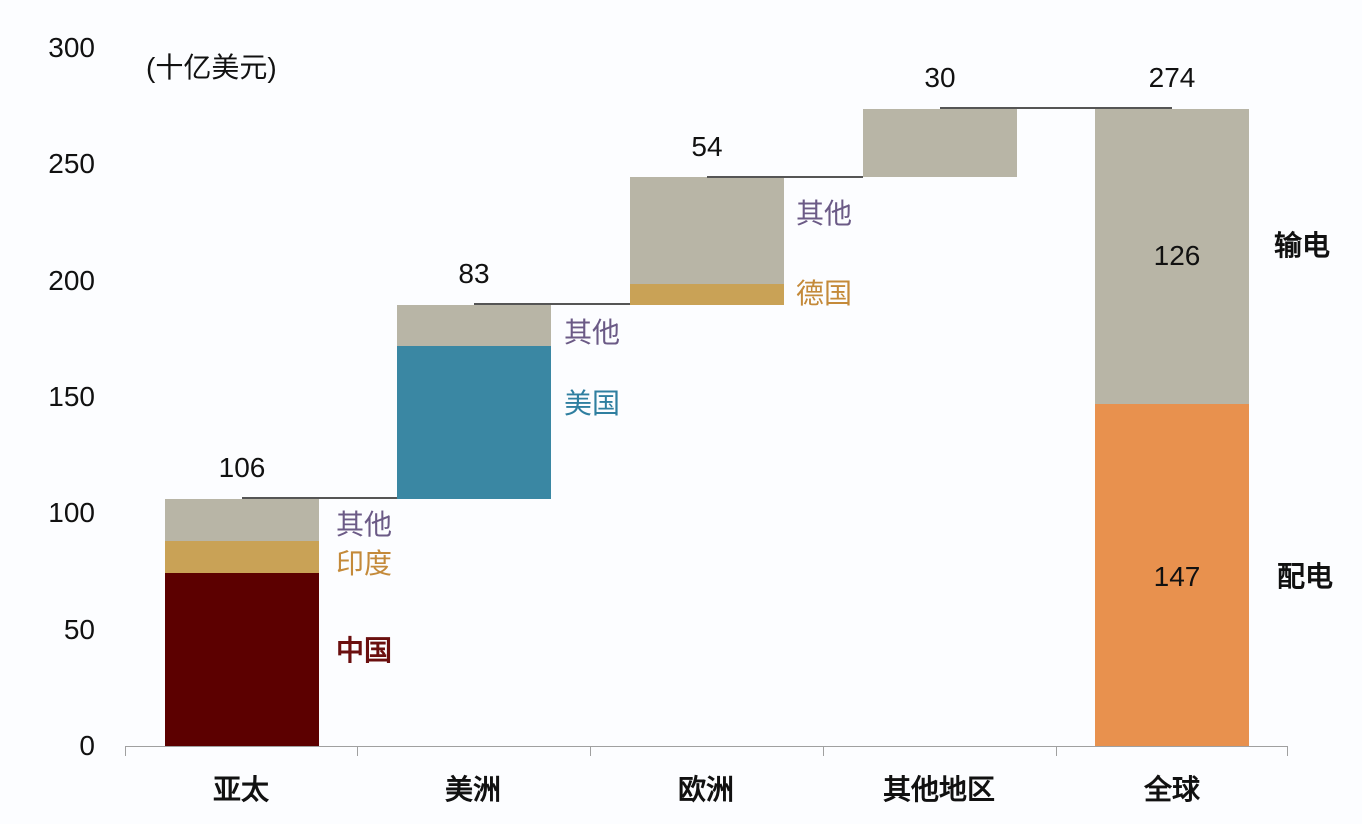  Describe the element at coordinates (242, 467) in the screenshot. I see `total-apac: 106` at that location.